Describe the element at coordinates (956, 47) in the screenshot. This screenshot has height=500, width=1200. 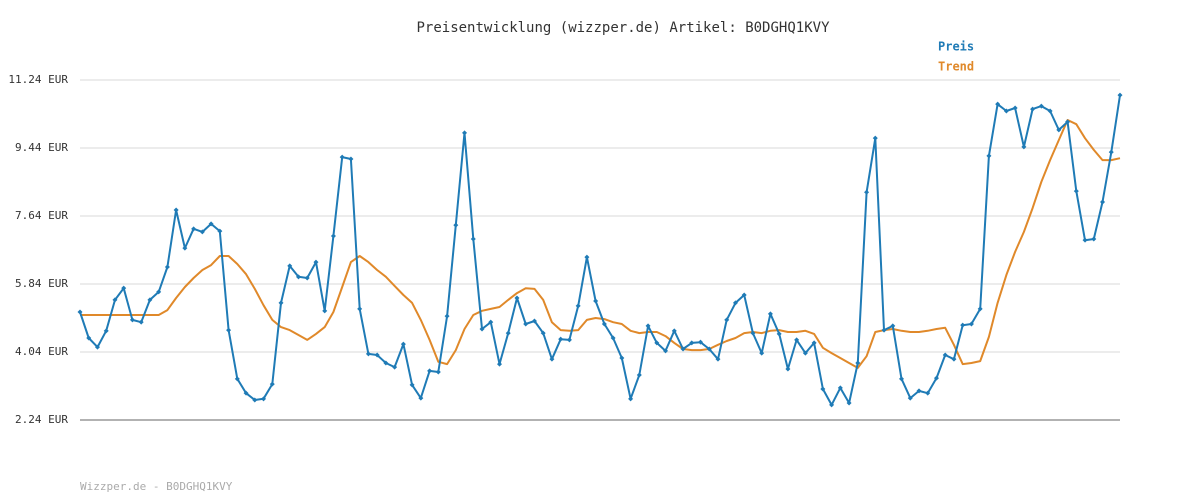
I see `legend-label: Preis` at that location.